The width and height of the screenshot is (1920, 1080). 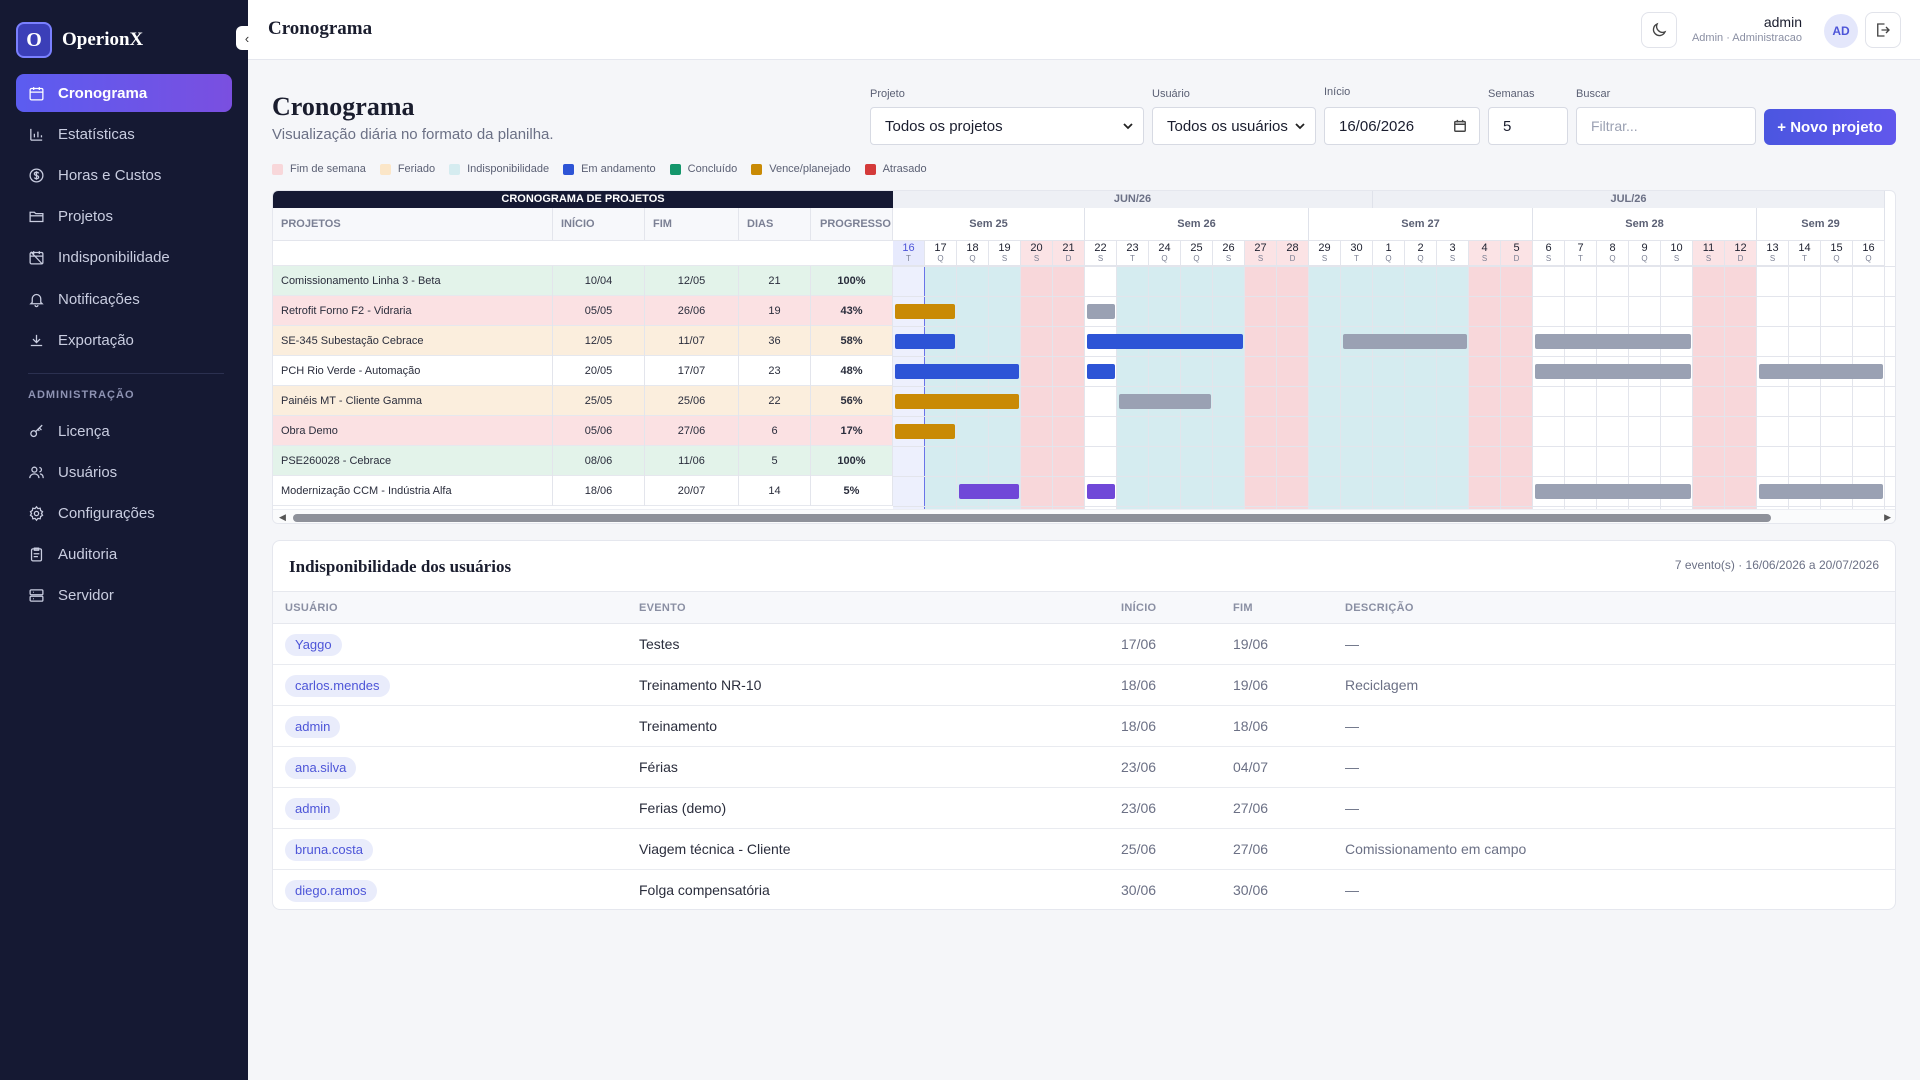 What do you see at coordinates (114, 258) in the screenshot?
I see `sidebar-item-label: Indisponibilidade` at bounding box center [114, 258].